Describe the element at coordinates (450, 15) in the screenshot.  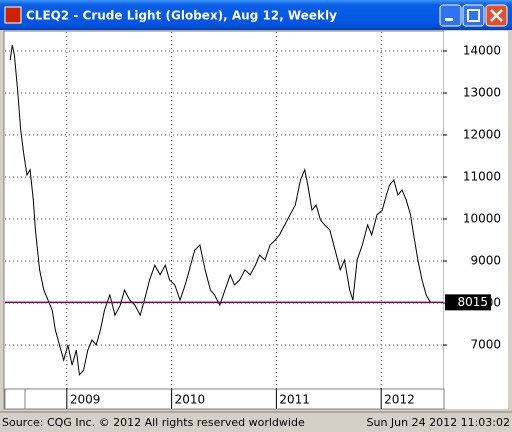
I see `minimize-button` at that location.